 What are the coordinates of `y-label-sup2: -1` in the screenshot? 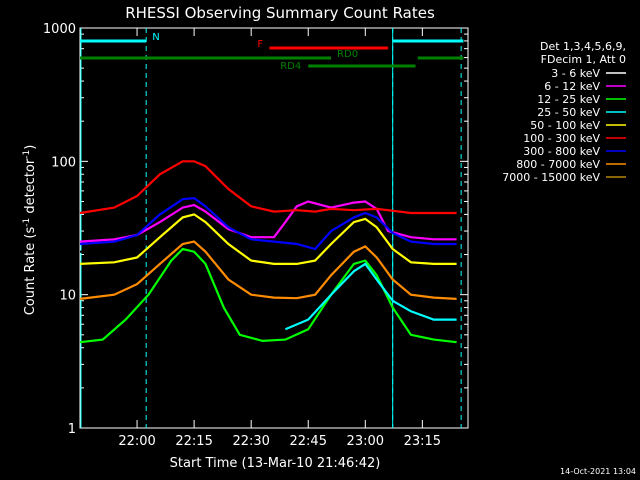 It's located at (27, 154).